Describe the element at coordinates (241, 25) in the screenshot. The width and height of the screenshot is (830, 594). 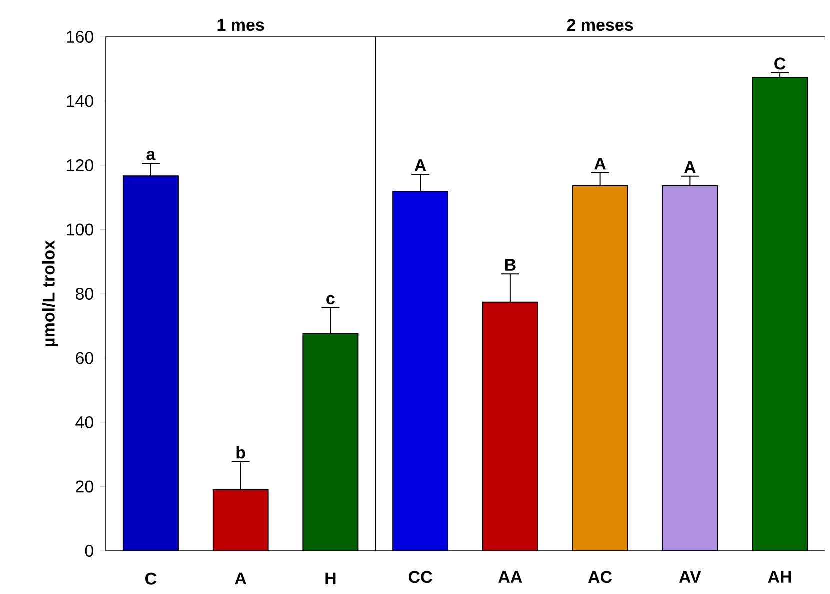
I see `chart-title: 1 mes` at that location.